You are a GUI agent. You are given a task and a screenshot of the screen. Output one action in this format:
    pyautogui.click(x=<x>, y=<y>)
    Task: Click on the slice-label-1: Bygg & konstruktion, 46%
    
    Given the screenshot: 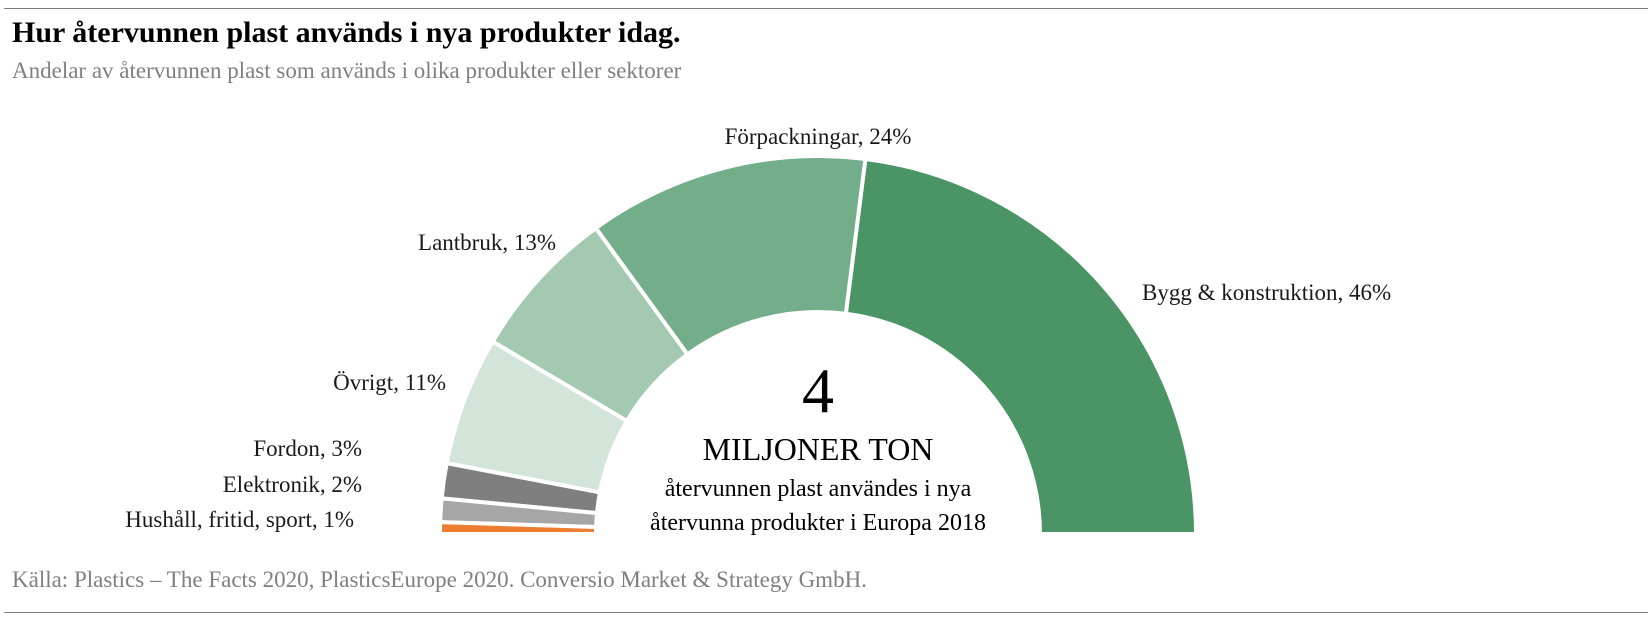 What is the action you would take?
    pyautogui.click(x=1266, y=292)
    